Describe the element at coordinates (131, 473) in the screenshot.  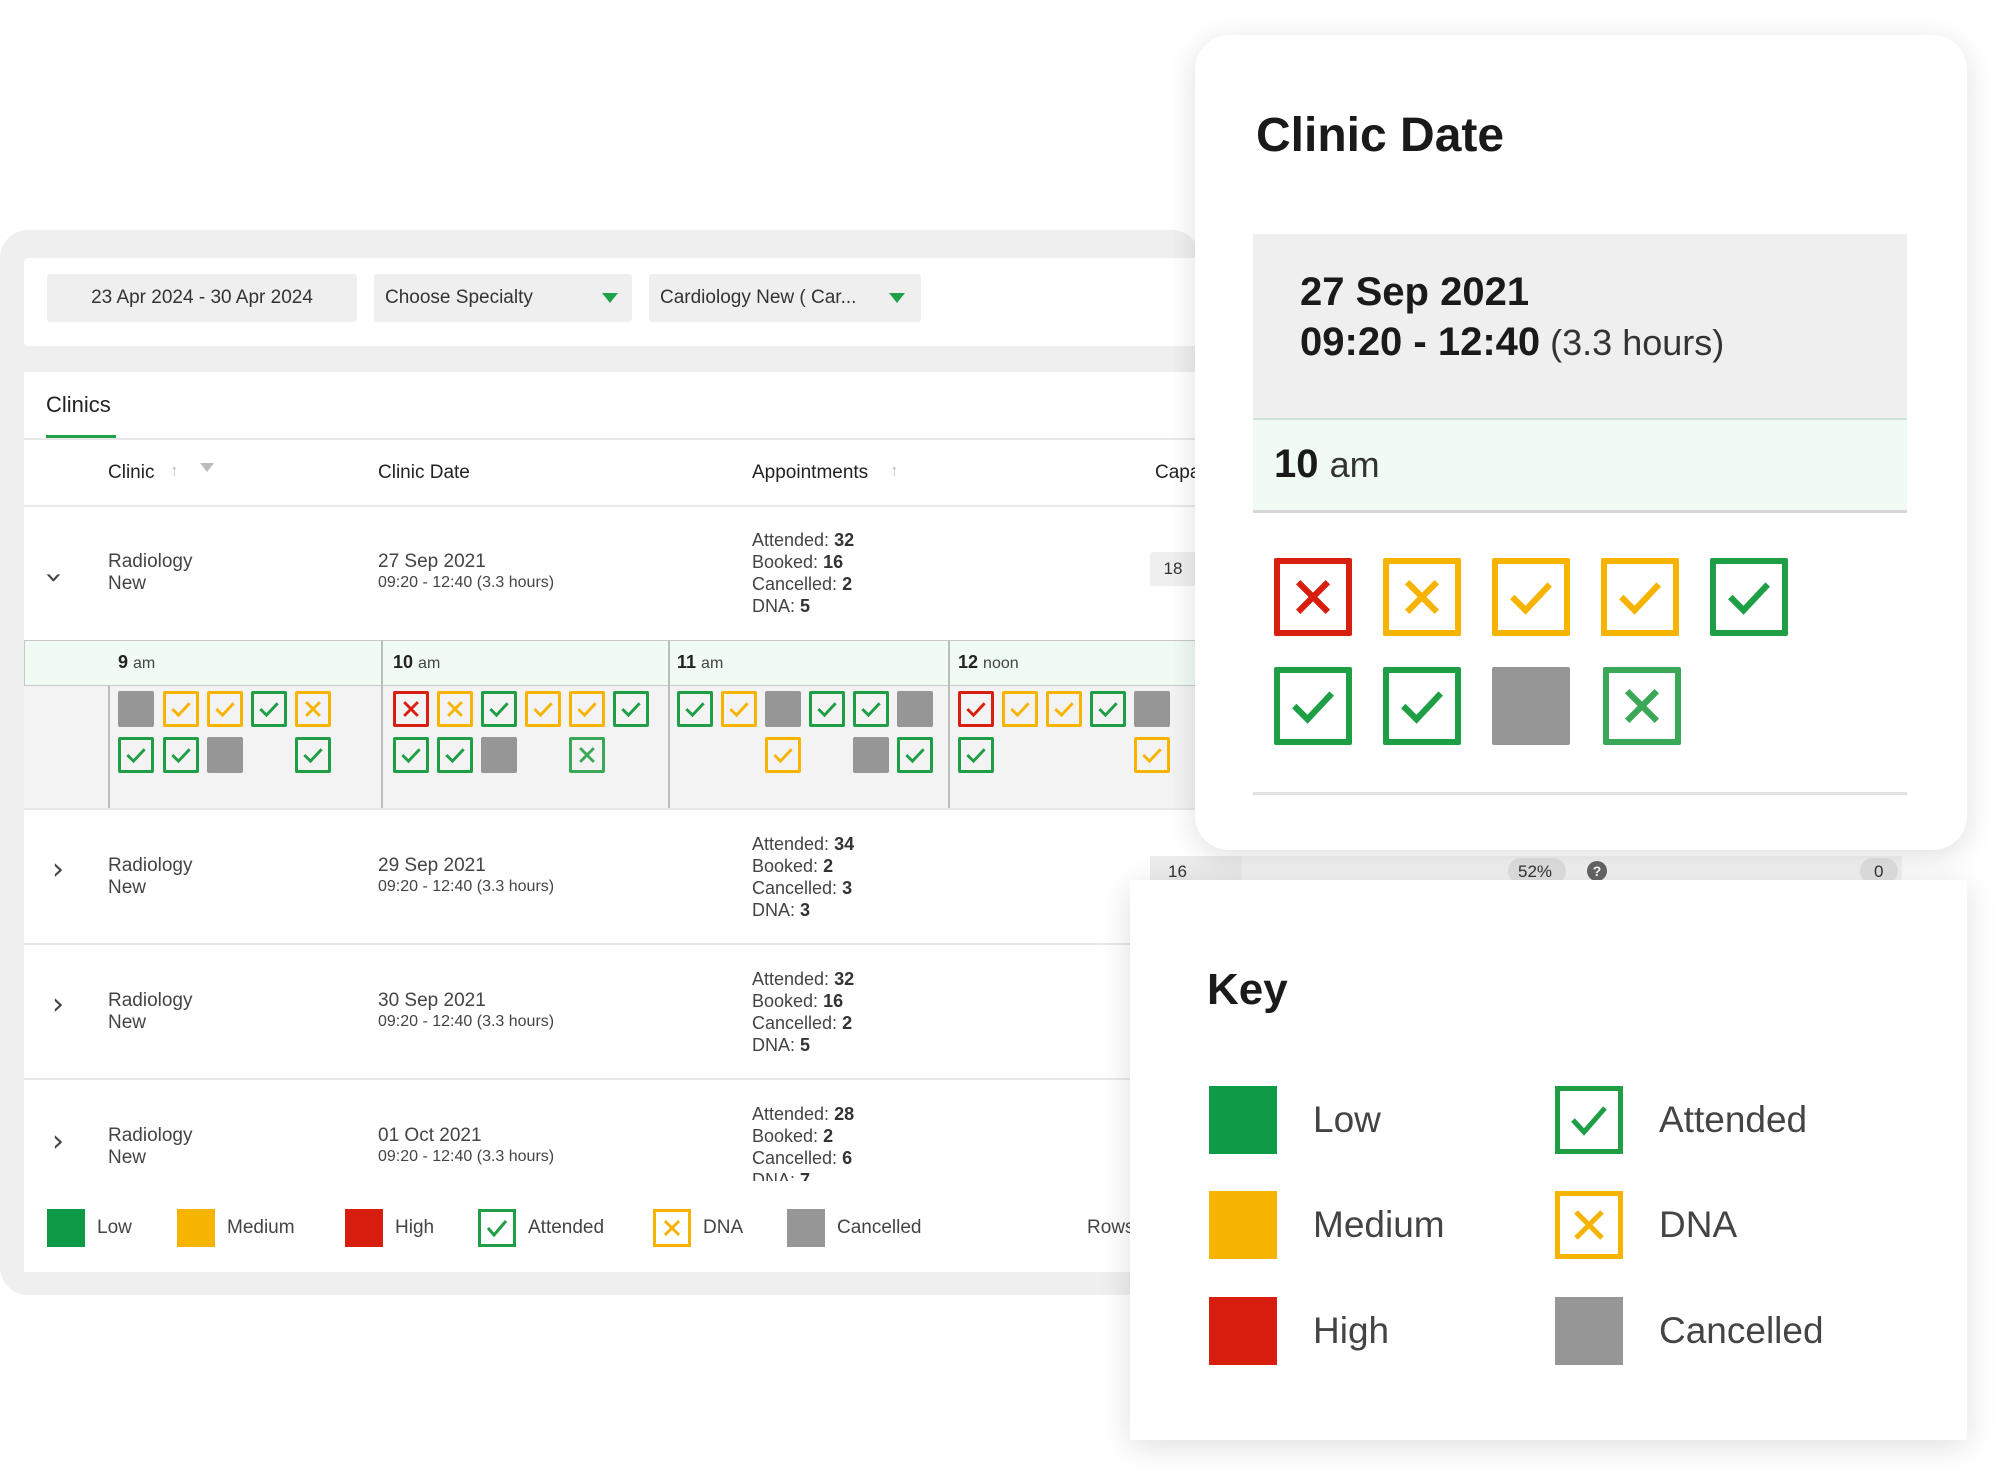
I see `column-header-clinic: Clinic` at that location.